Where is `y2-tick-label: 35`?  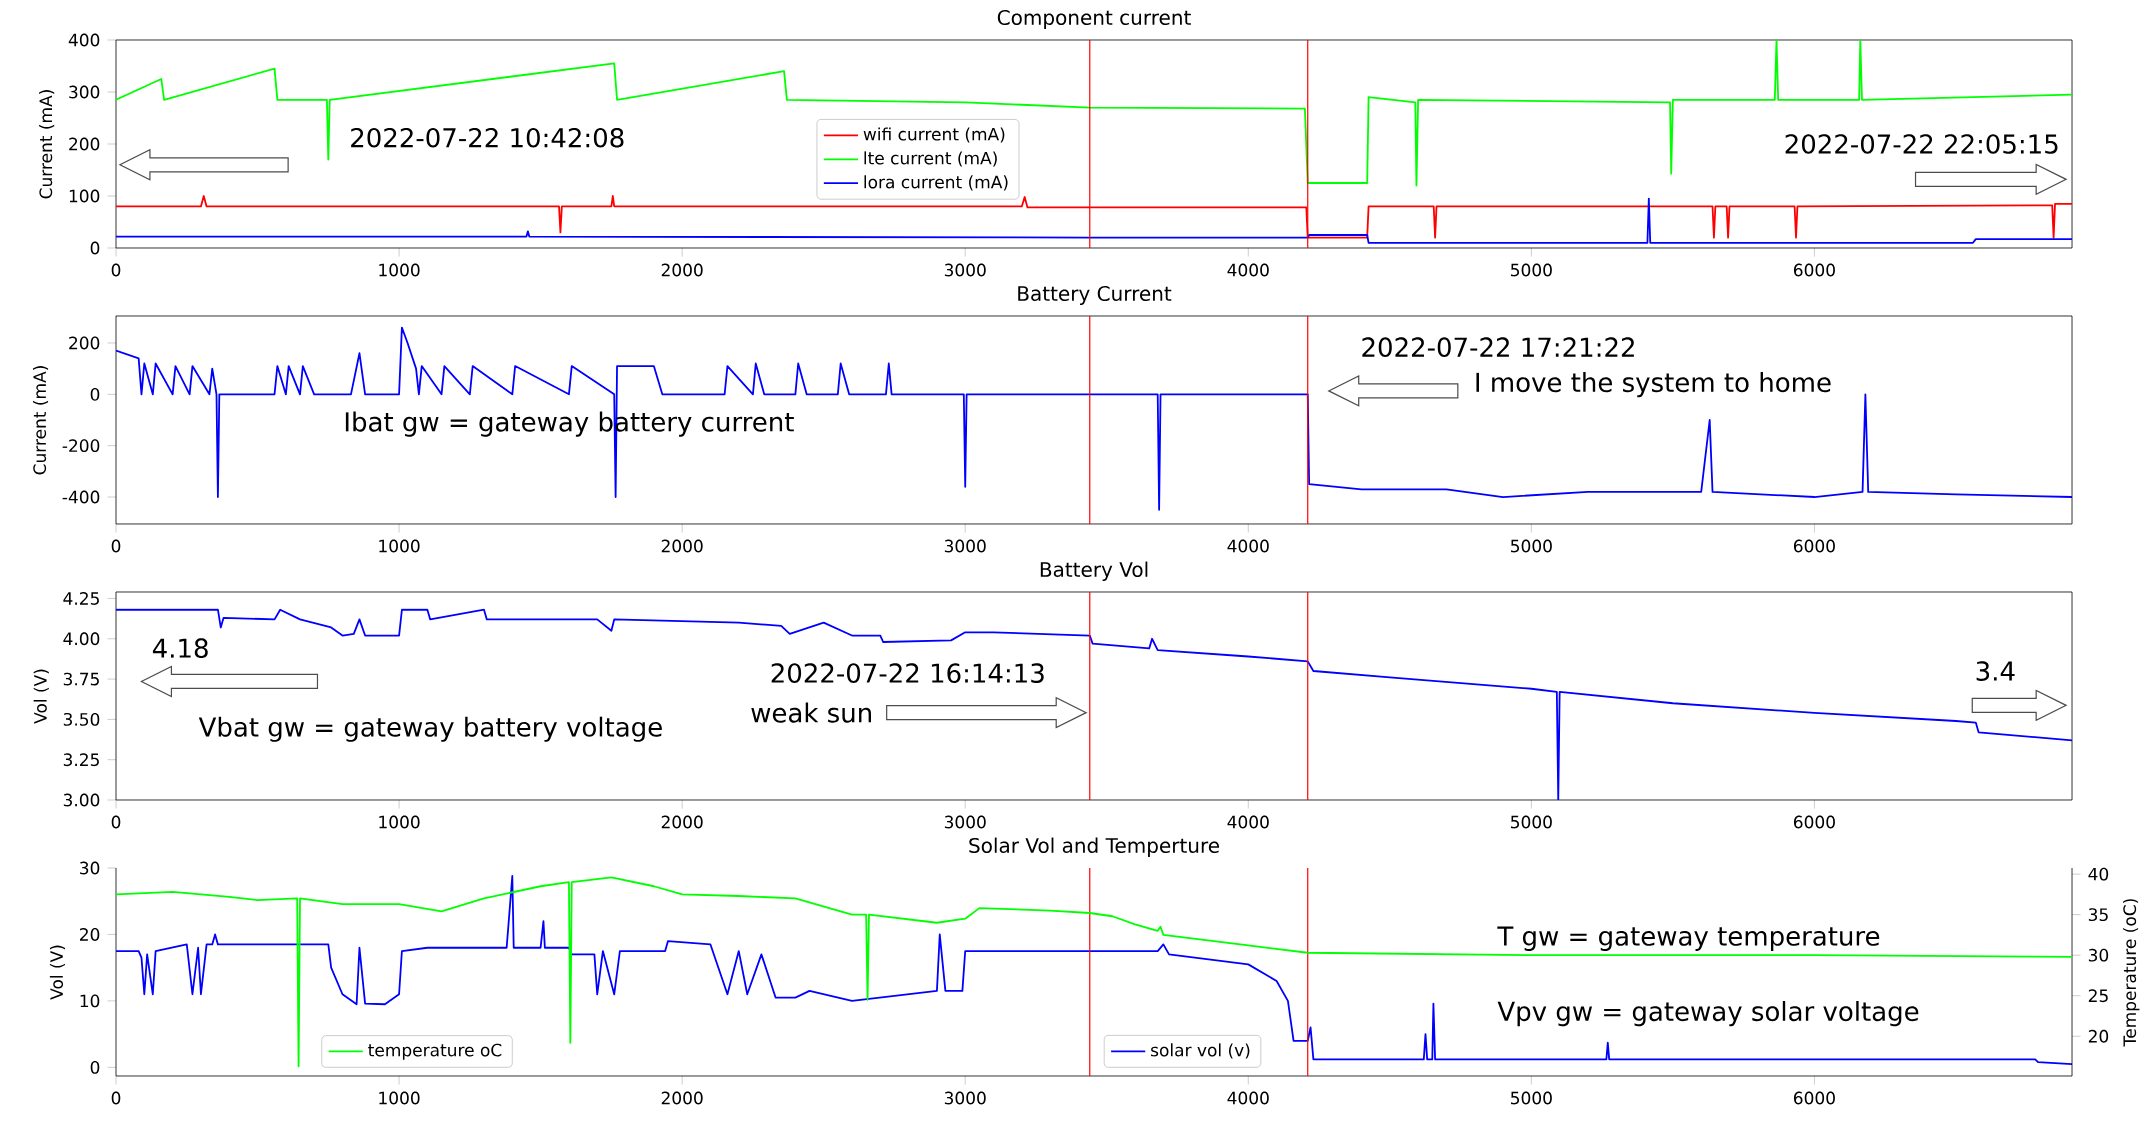
y2-tick-label: 35 is located at coordinates (2098, 915).